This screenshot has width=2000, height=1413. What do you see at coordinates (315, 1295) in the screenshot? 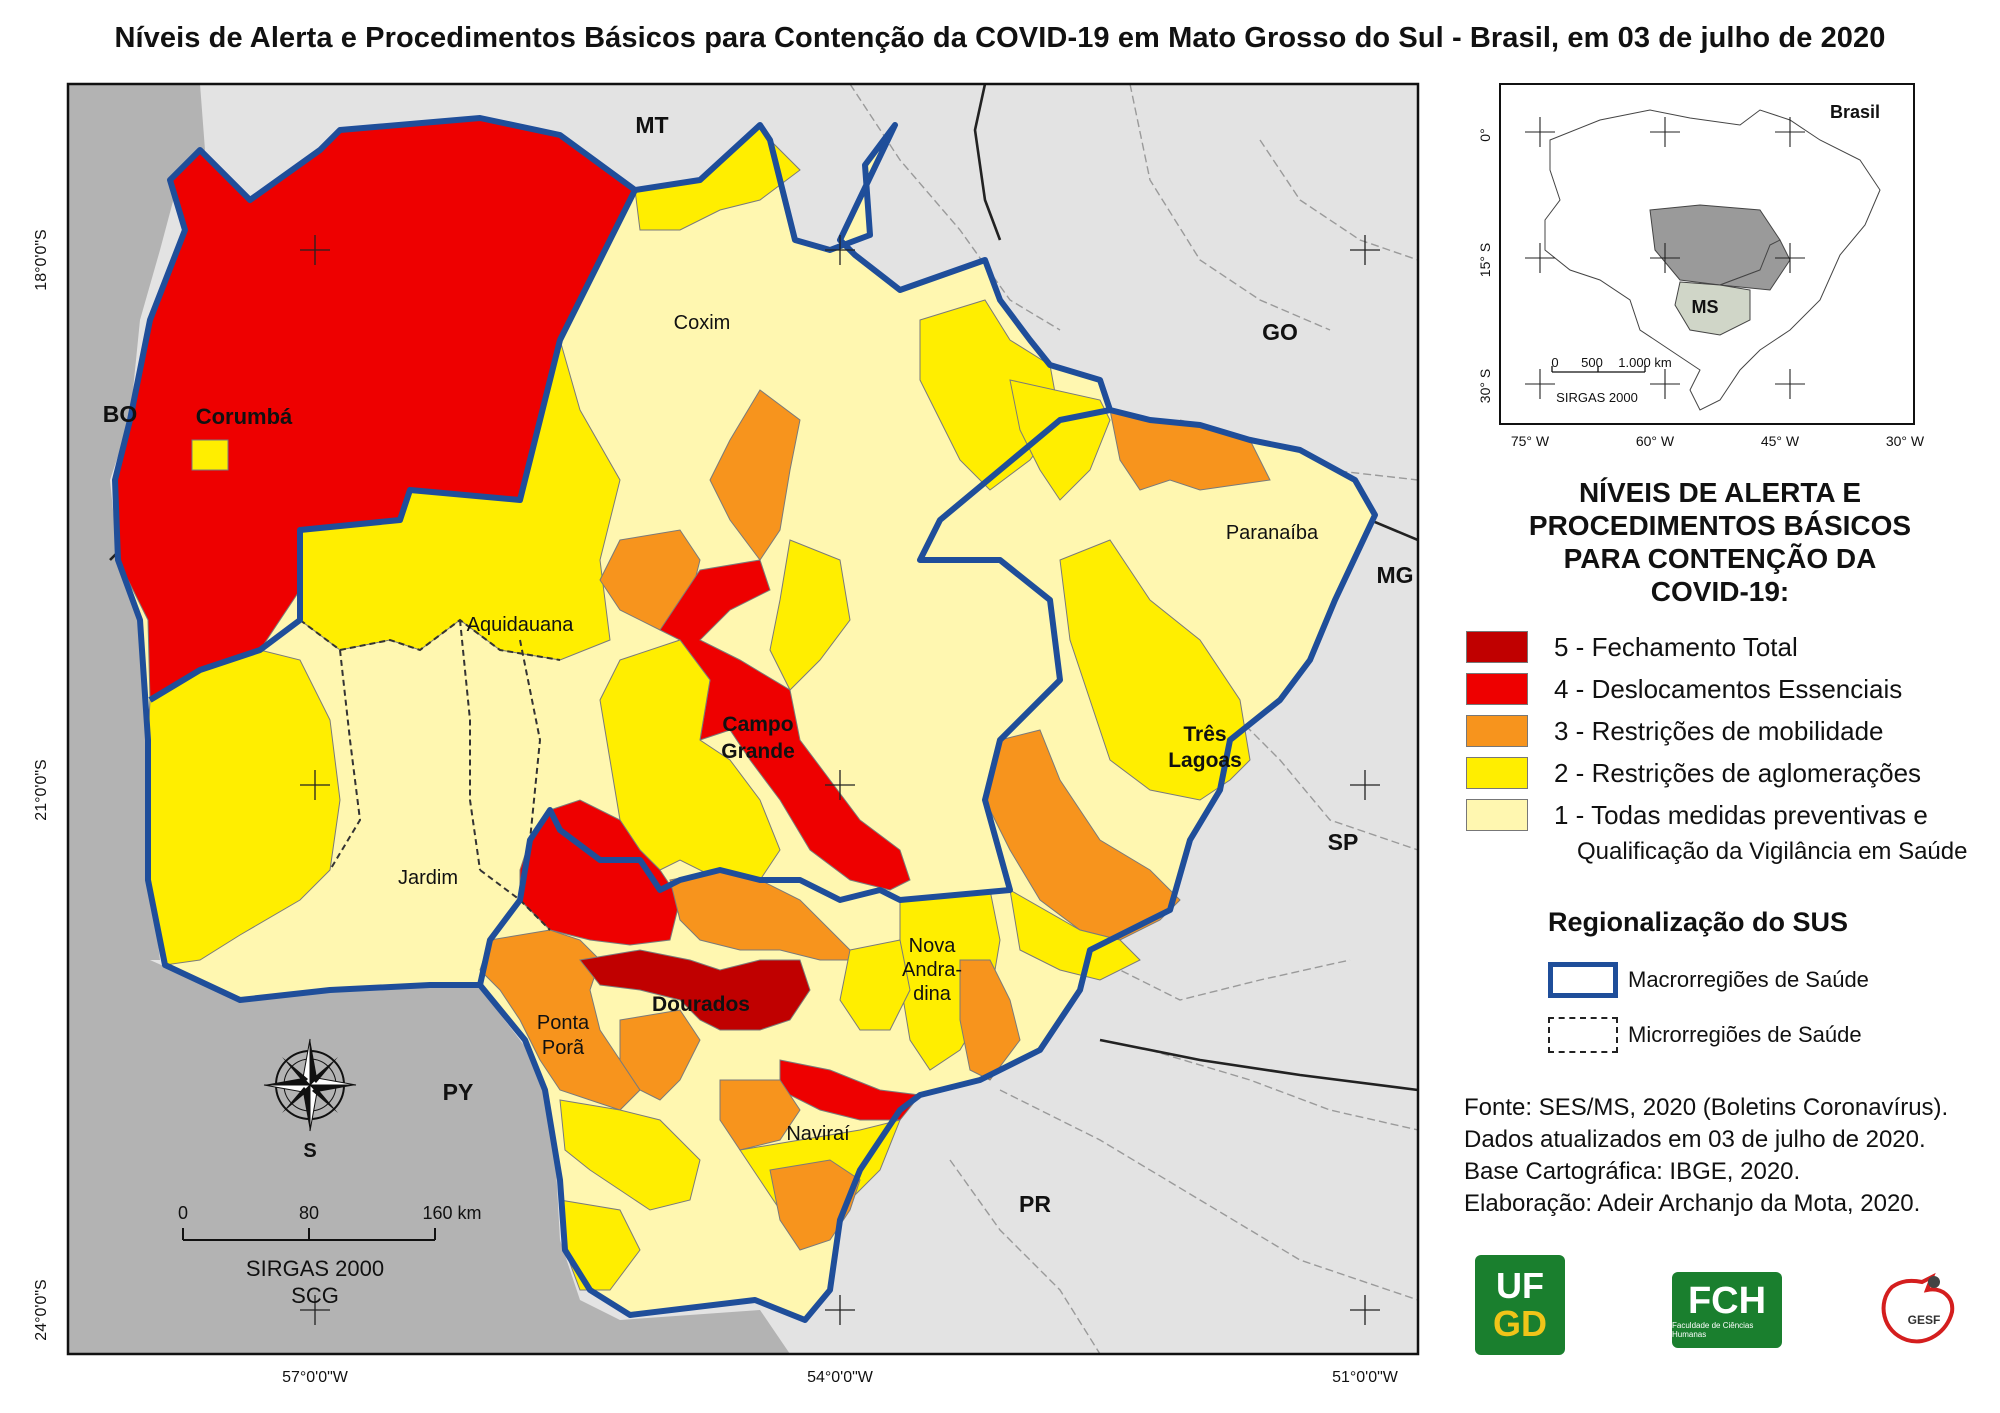
I see `scale-caption-2: SCG` at bounding box center [315, 1295].